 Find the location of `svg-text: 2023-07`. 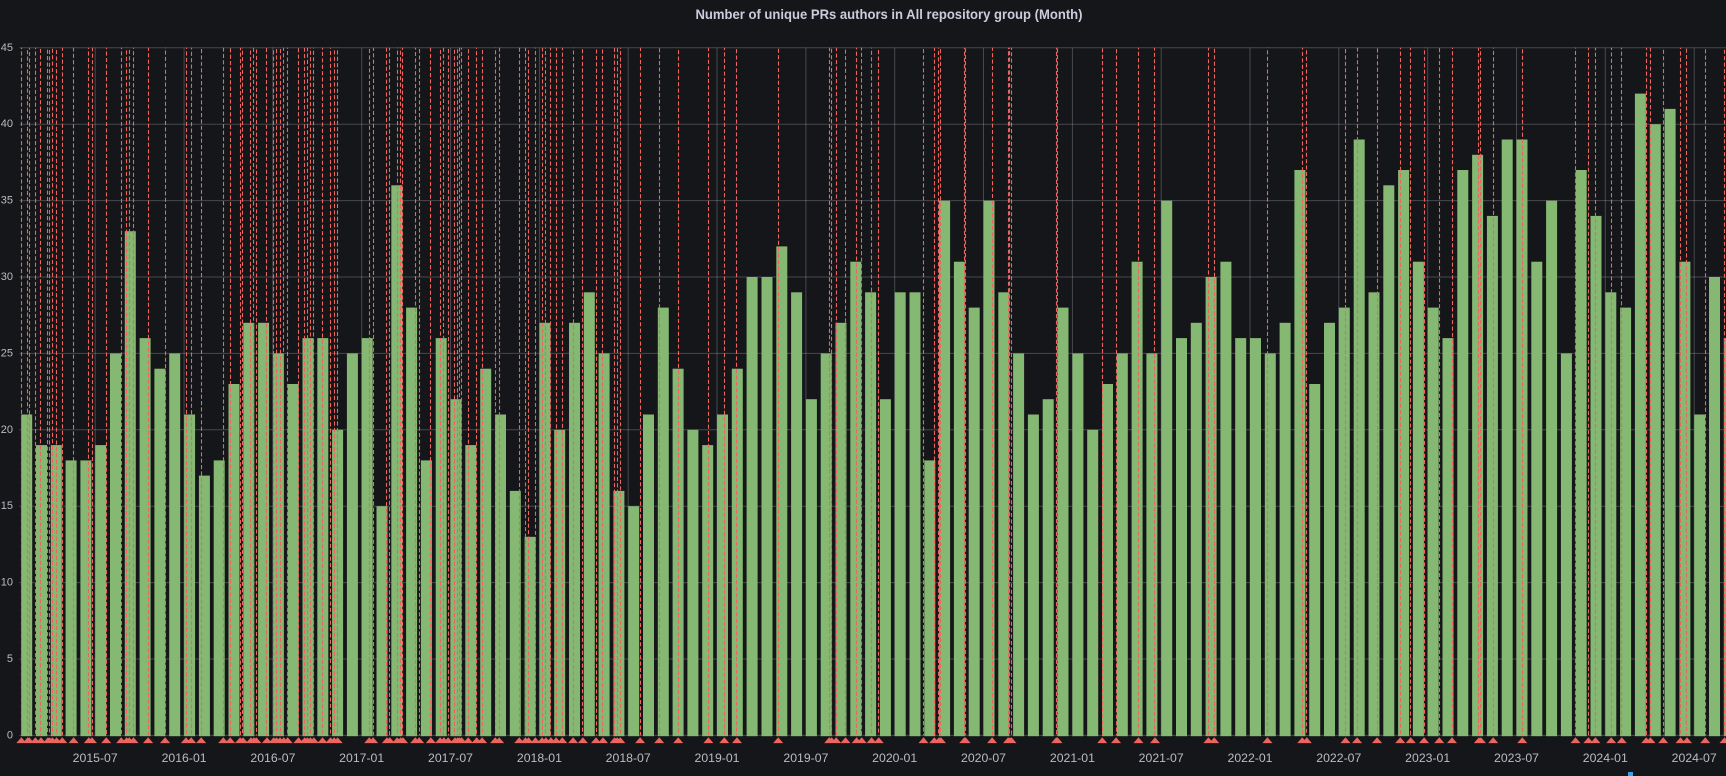

svg-text: 2023-07 is located at coordinates (1516, 758).